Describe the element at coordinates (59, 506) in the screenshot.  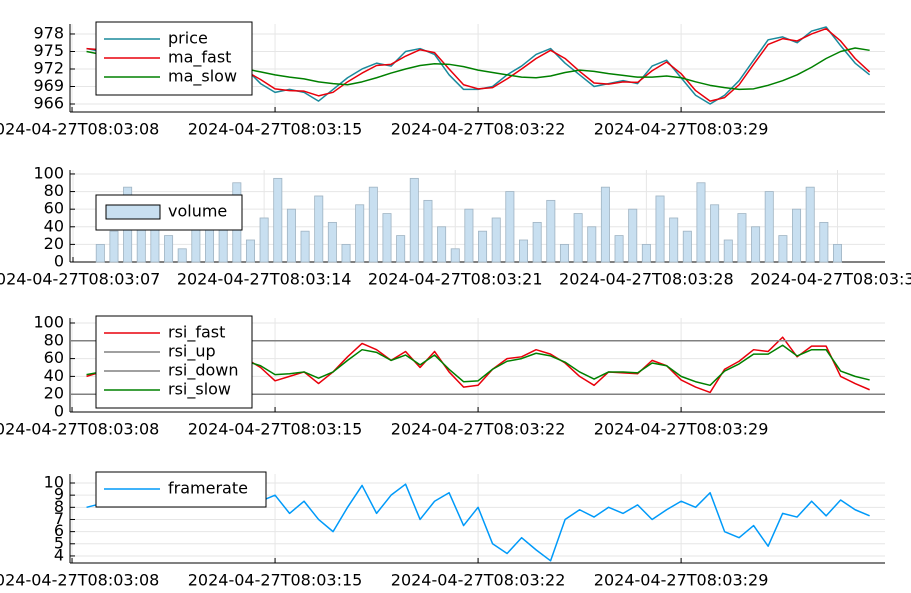
I see `y-tick-label: 8` at that location.